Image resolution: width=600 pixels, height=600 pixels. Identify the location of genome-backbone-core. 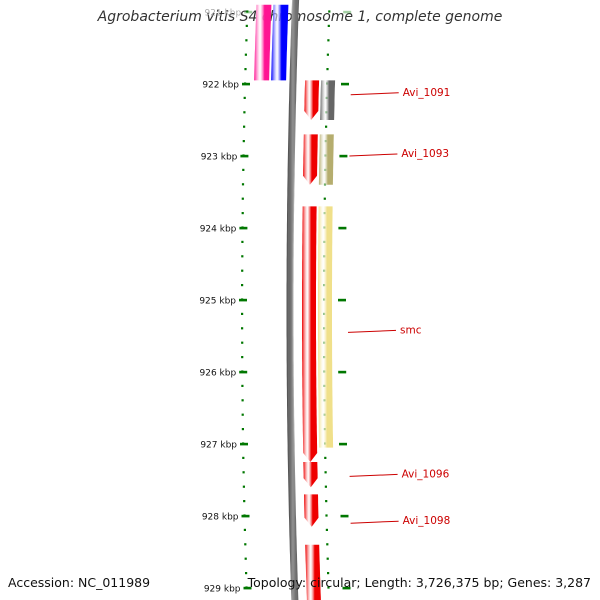
(293, 300).